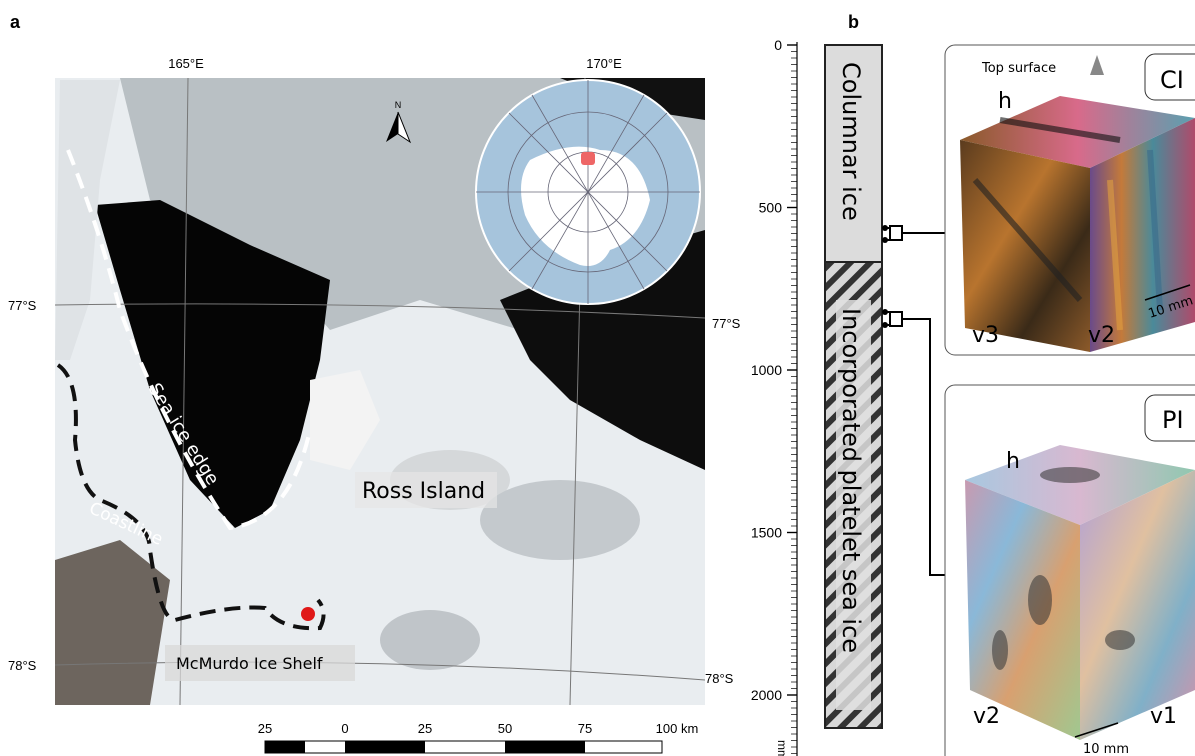  What do you see at coordinates (423, 491) in the screenshot?
I see `ross-island-label: Ross Island` at bounding box center [423, 491].